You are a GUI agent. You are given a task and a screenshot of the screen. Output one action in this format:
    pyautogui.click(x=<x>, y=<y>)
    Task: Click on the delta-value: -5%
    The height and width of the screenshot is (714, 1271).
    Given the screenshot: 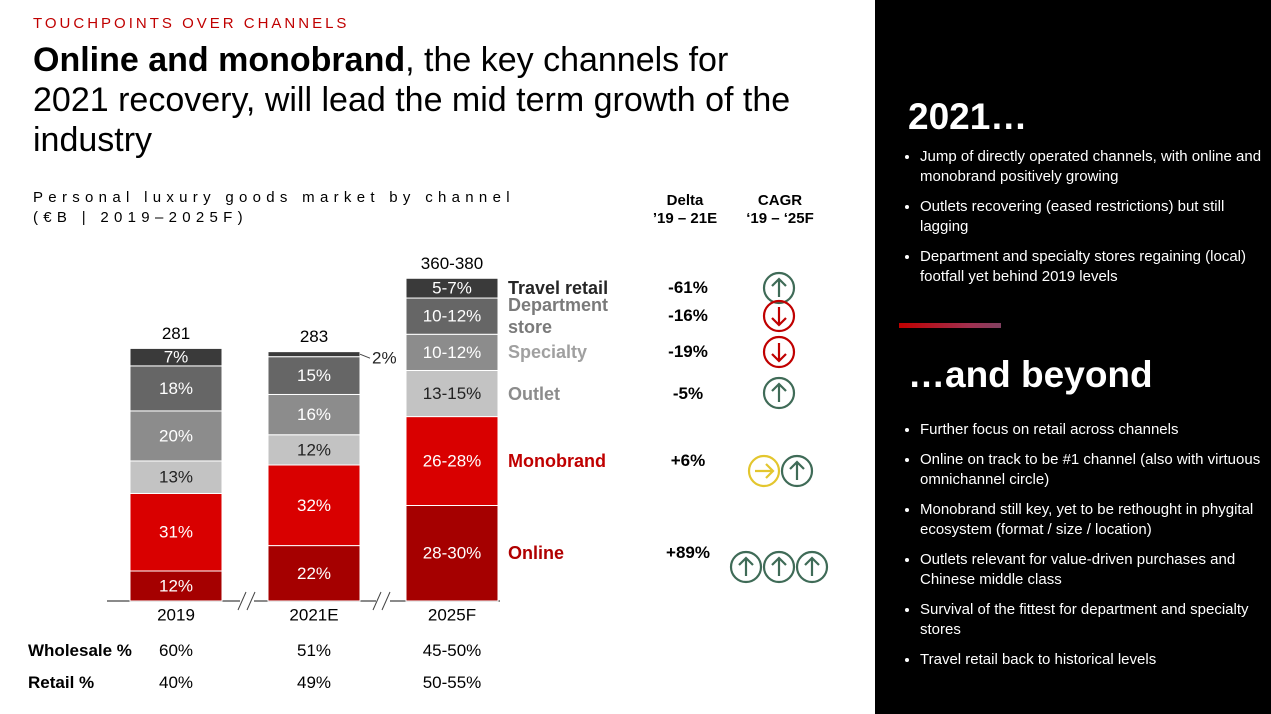 What is the action you would take?
    pyautogui.click(x=688, y=393)
    